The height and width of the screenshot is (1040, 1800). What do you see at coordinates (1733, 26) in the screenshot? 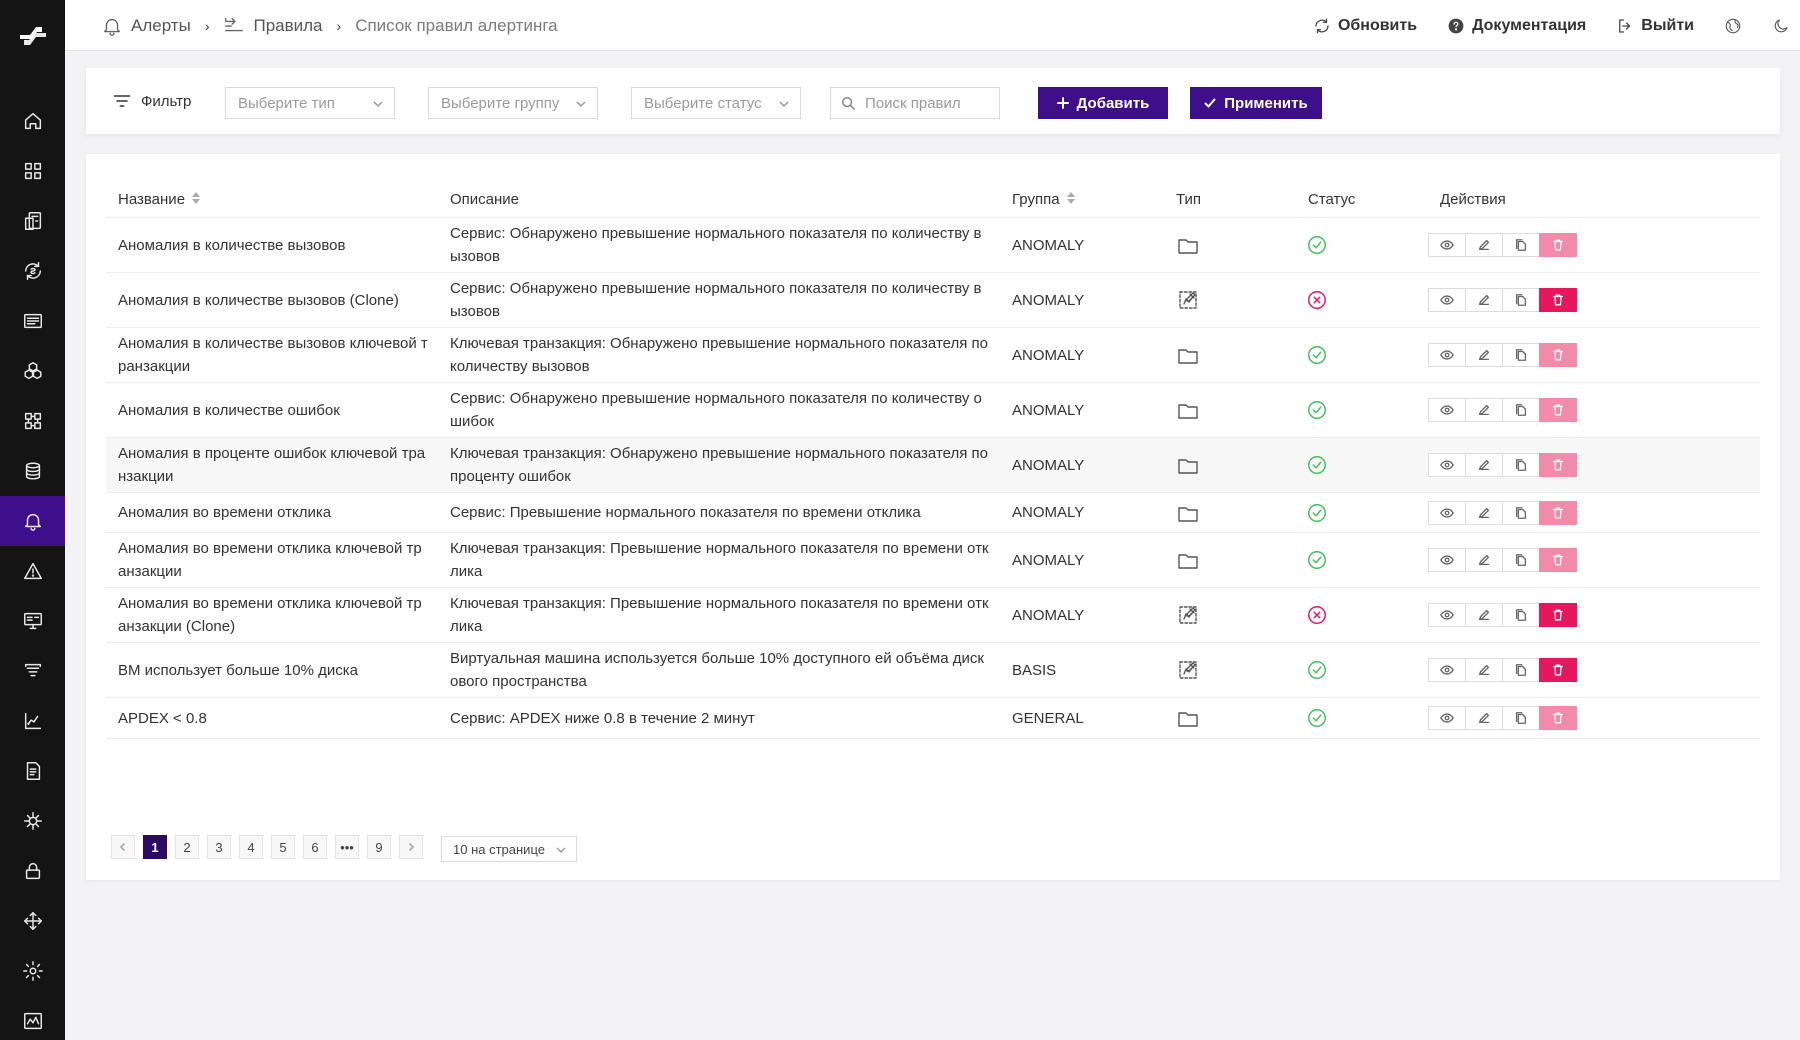
I see `language-button` at bounding box center [1733, 26].